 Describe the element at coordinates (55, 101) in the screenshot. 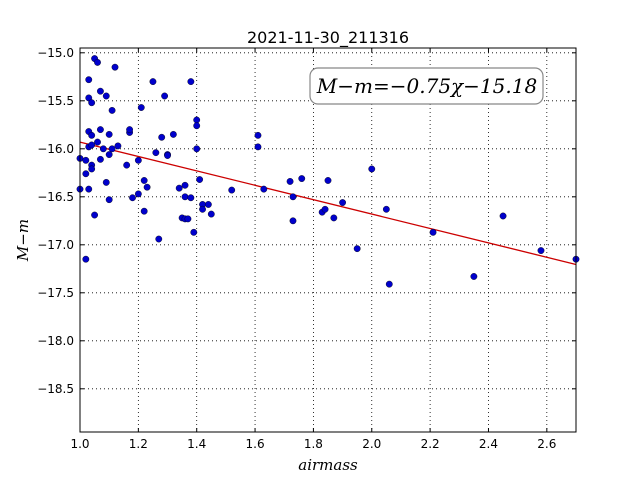

I see `y-tick-label: −15.5` at that location.